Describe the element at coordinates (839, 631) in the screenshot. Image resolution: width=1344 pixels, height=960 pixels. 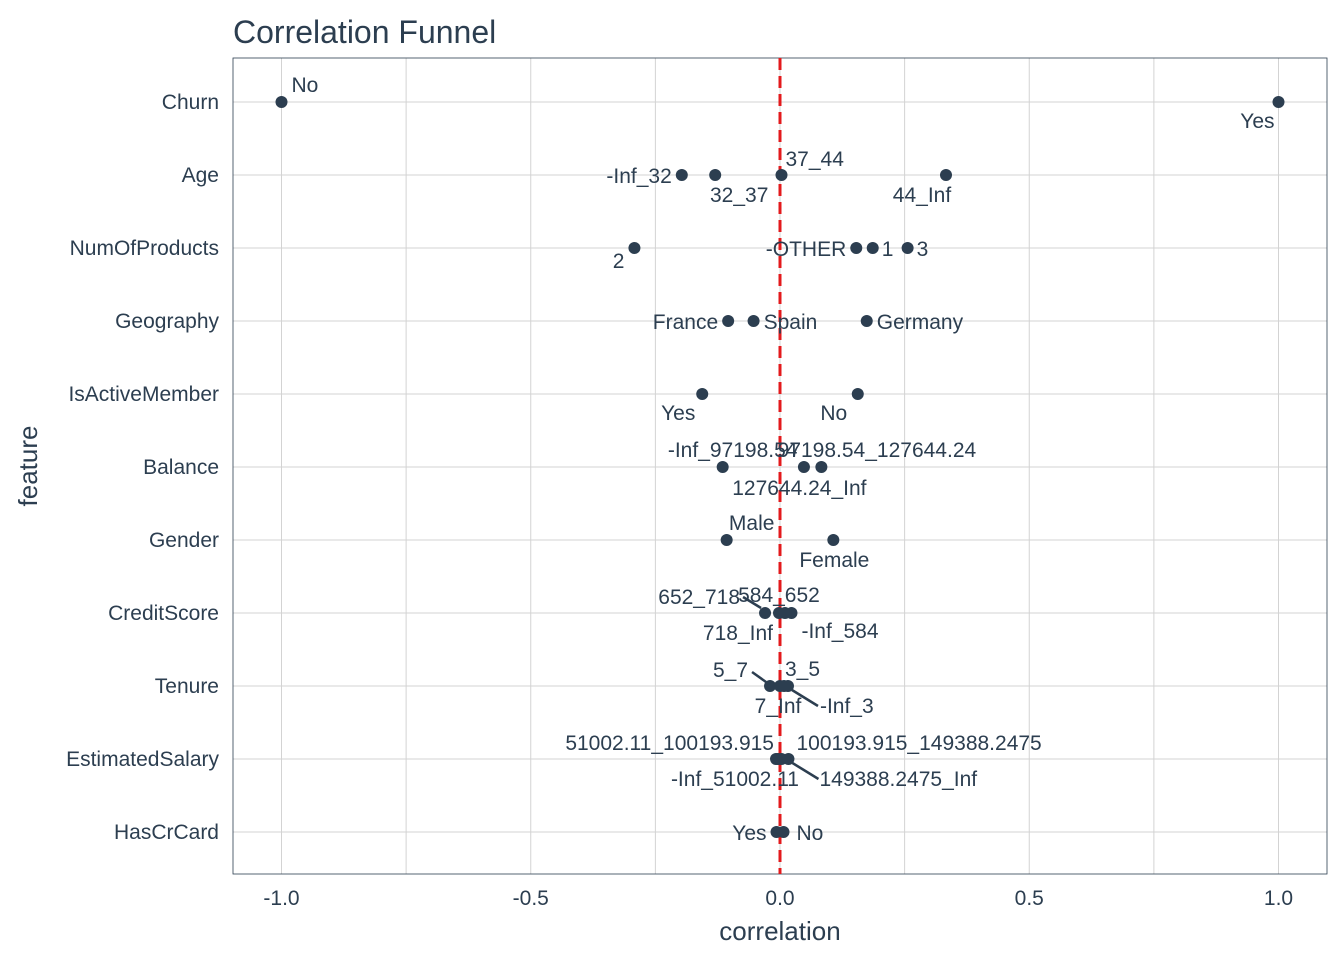
I see `point-label-creditscore-inf-584: -Inf_584` at that location.